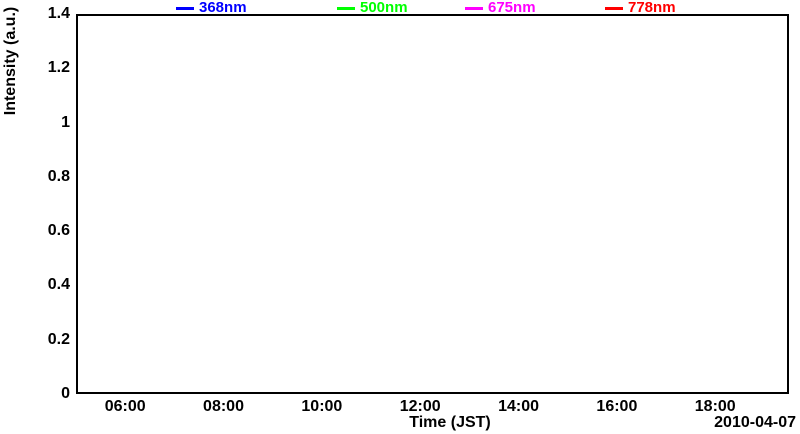  Describe the element at coordinates (65, 393) in the screenshot. I see `y-axis-tick-label: 0` at that location.